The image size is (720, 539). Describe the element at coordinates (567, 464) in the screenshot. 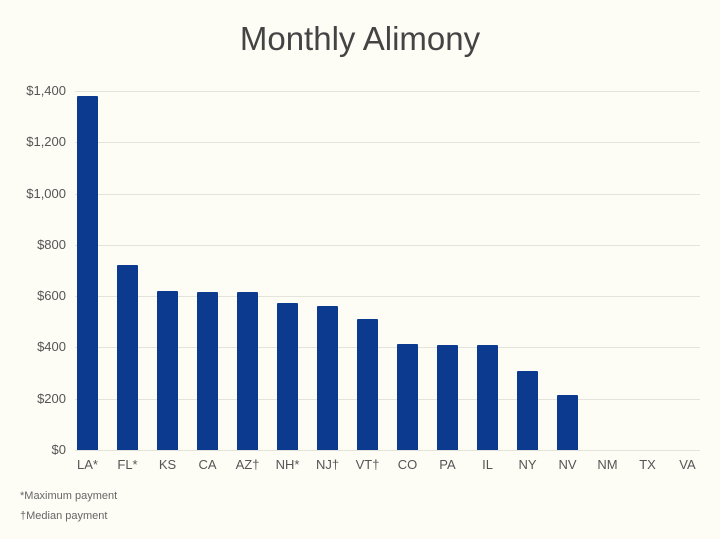

I see `x-tick-label: NV` at that location.